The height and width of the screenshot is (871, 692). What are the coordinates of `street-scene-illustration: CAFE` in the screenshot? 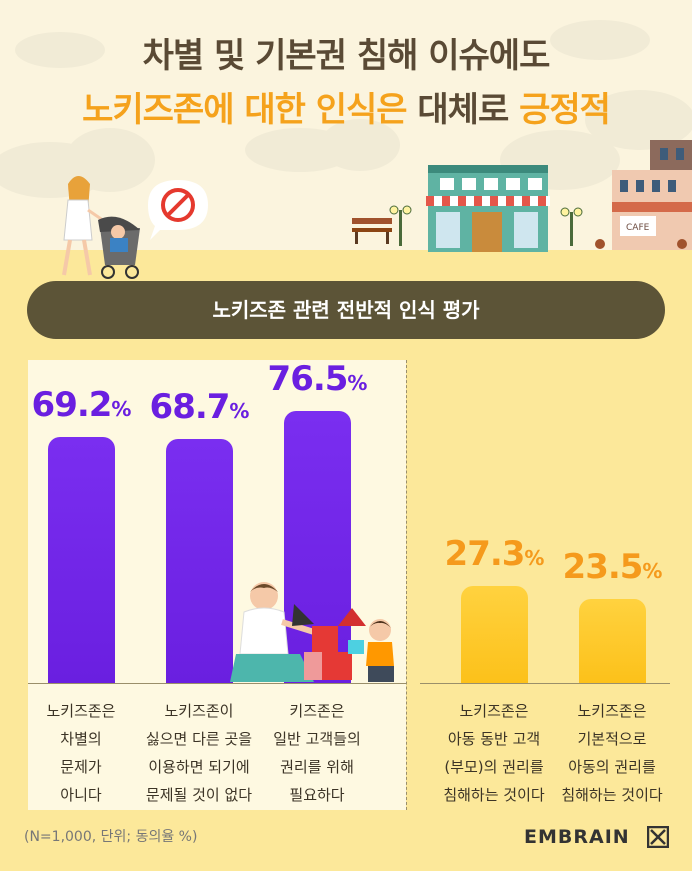 It's located at (377, 209).